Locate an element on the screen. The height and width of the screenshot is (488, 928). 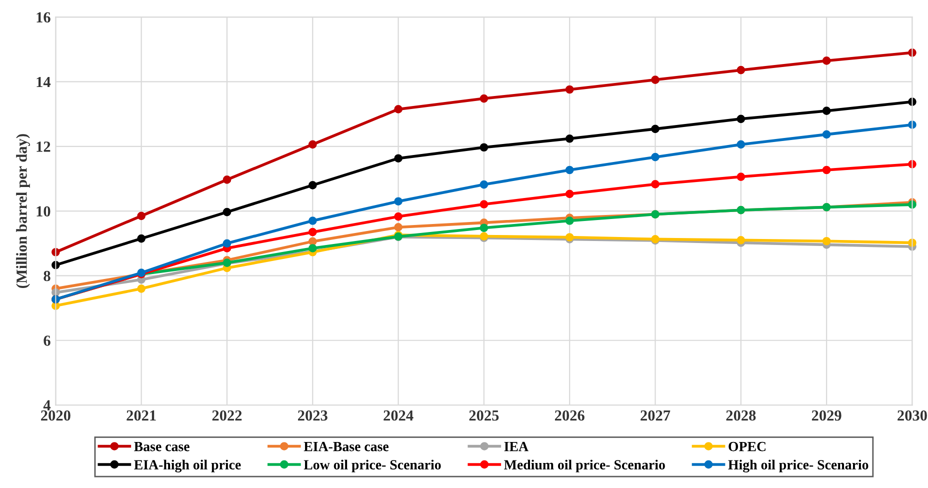
x-tick-label: 2026 is located at coordinates (569, 415).